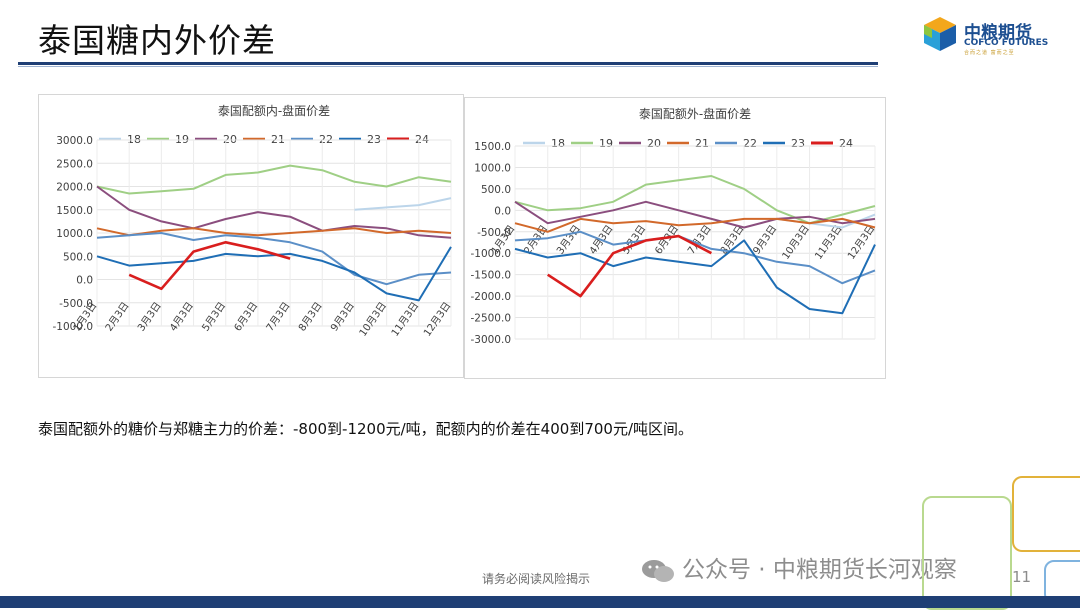  What do you see at coordinates (74, 188) in the screenshot?
I see `y-tick-label: 2000.0` at bounding box center [74, 188].